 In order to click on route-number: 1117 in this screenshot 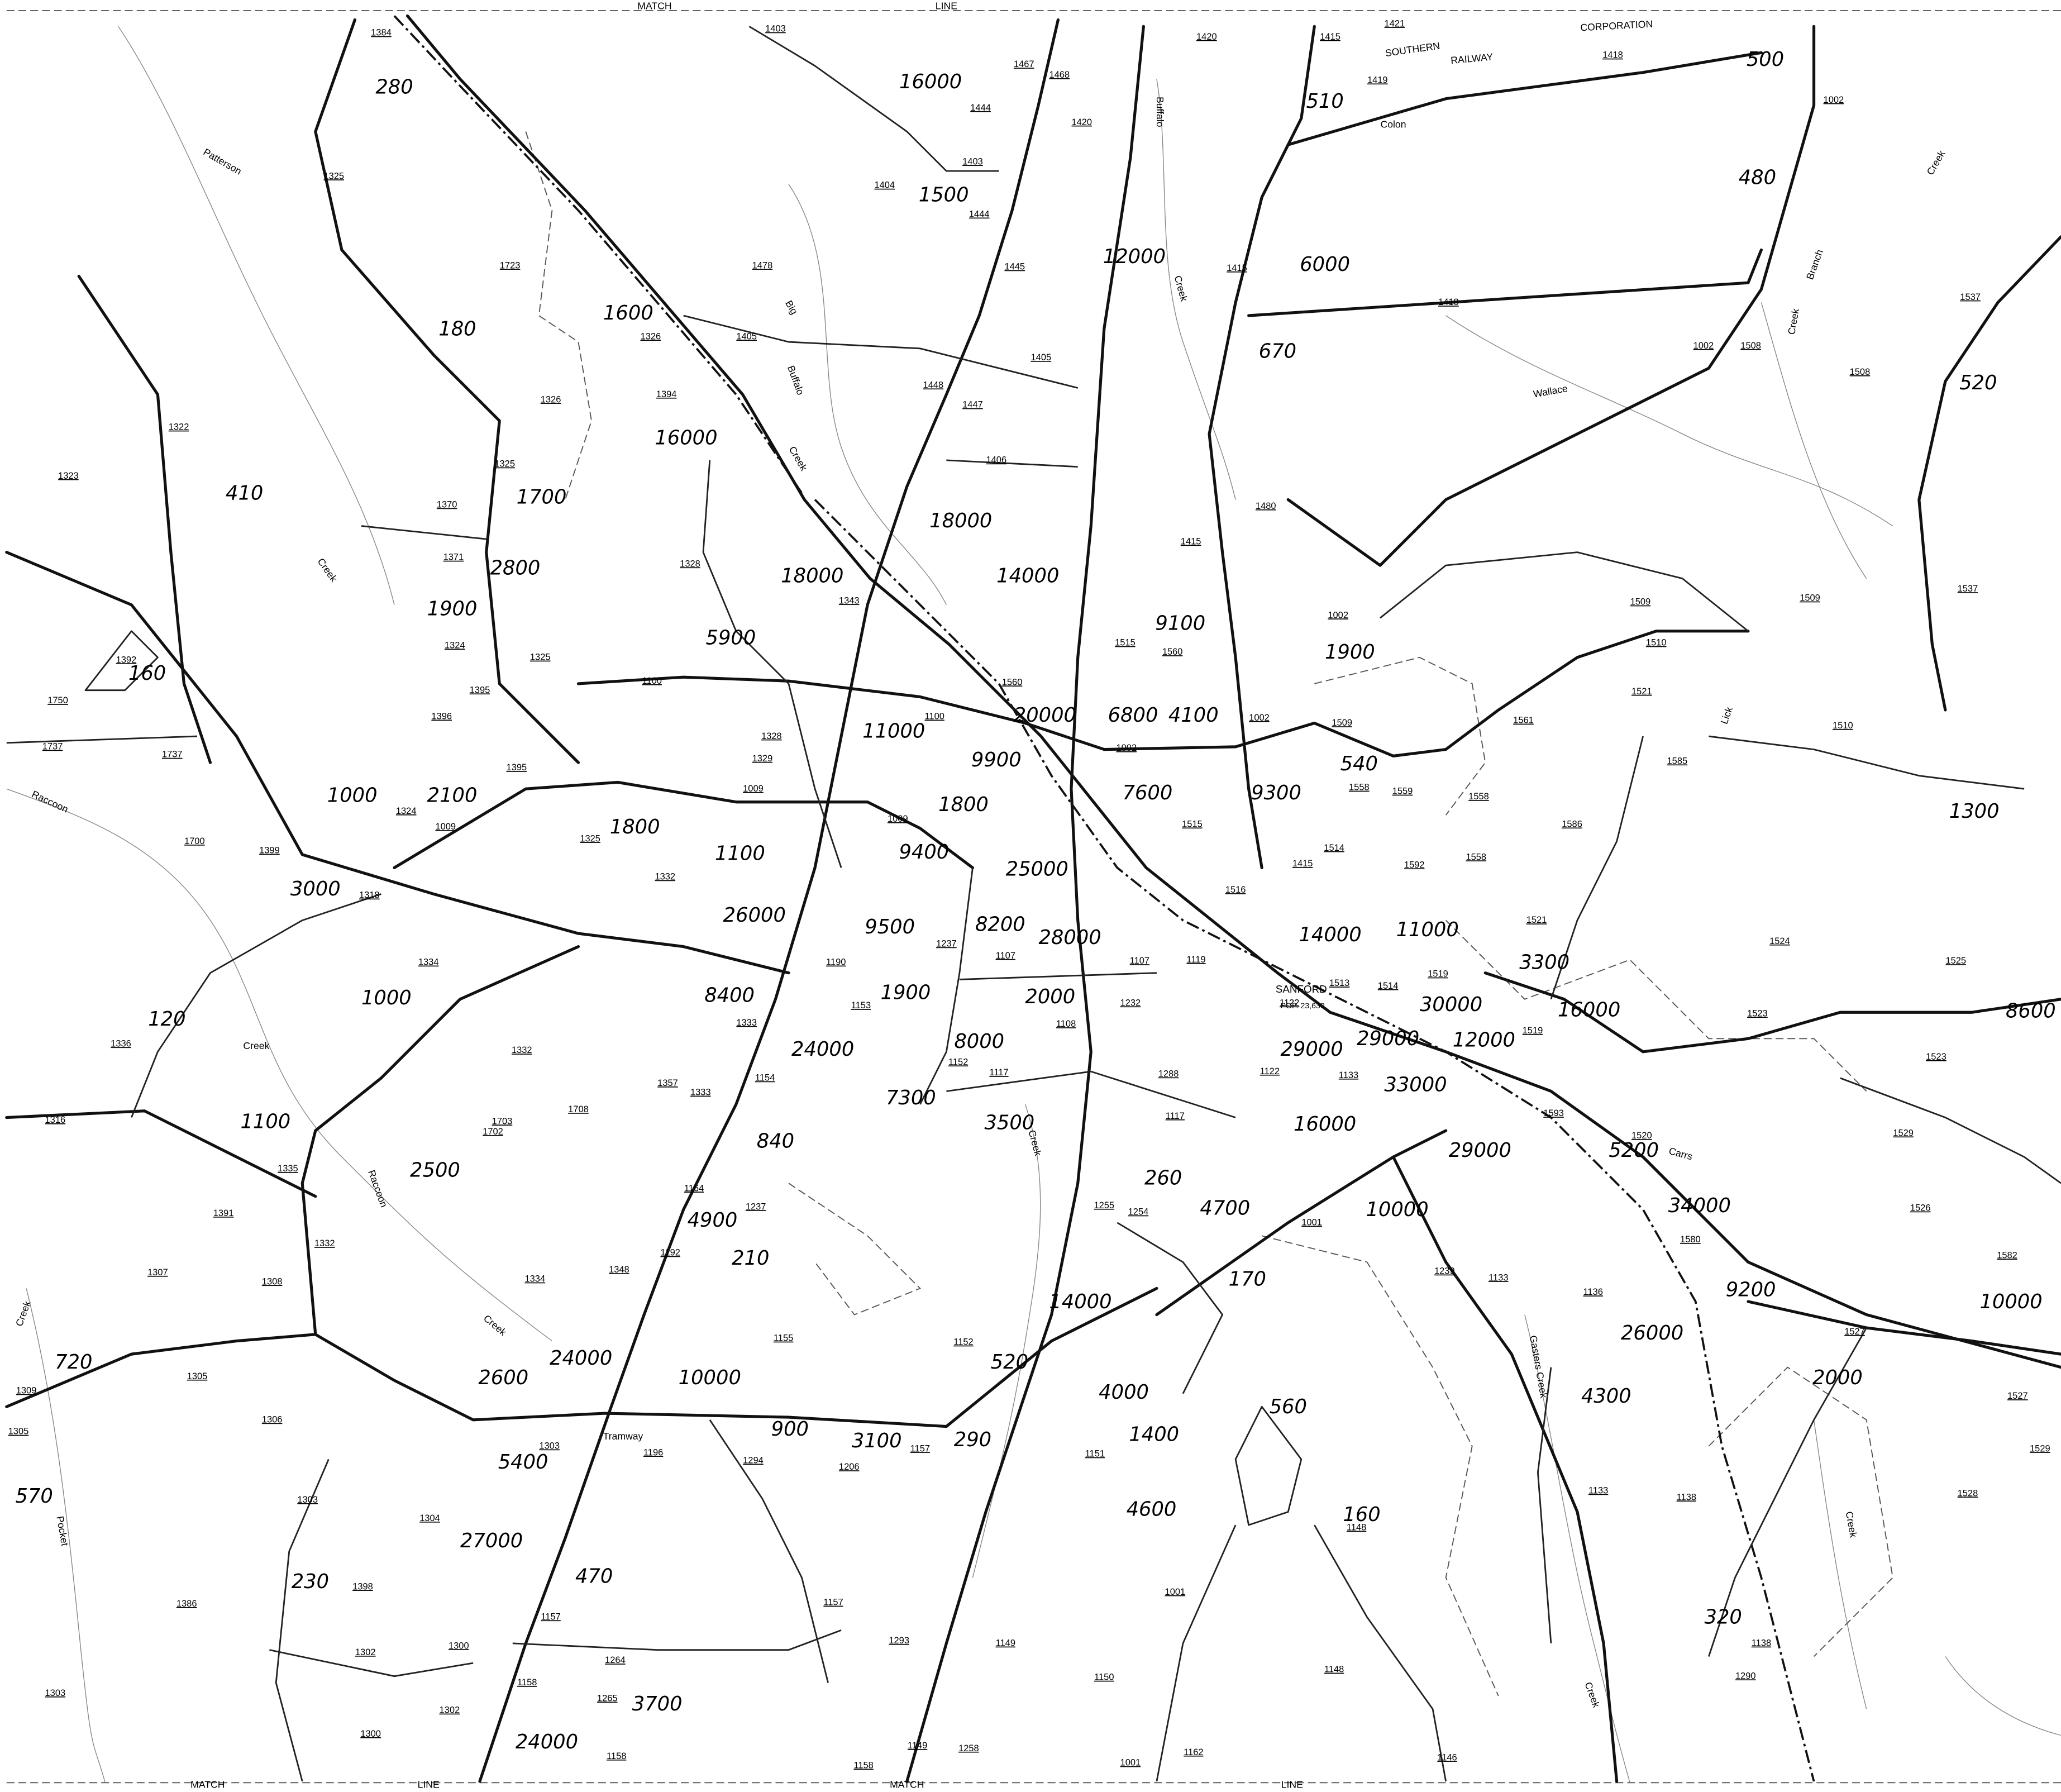, I will do `click(998, 1072)`.